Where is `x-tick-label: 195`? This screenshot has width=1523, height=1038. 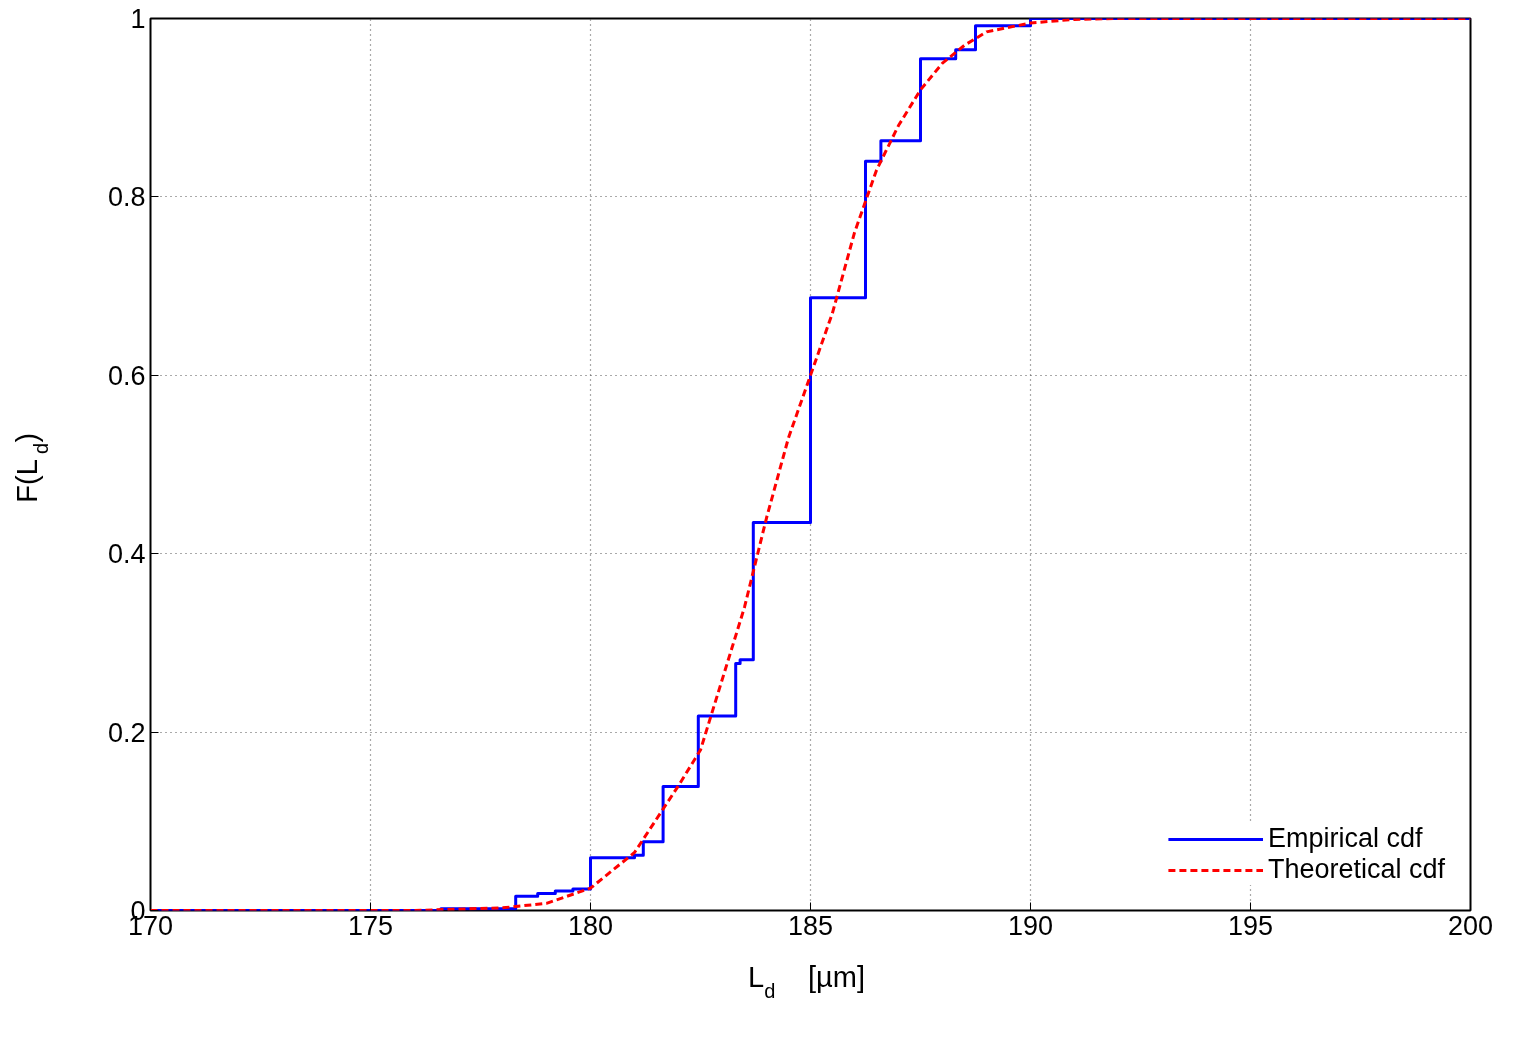 x-tick-label: 195 is located at coordinates (1250, 925).